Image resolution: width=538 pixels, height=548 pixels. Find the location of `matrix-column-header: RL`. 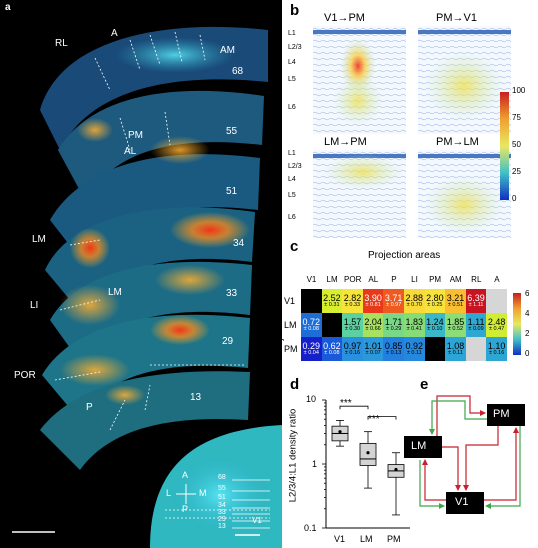

matrix-column-header: RL is located at coordinates (476, 279).